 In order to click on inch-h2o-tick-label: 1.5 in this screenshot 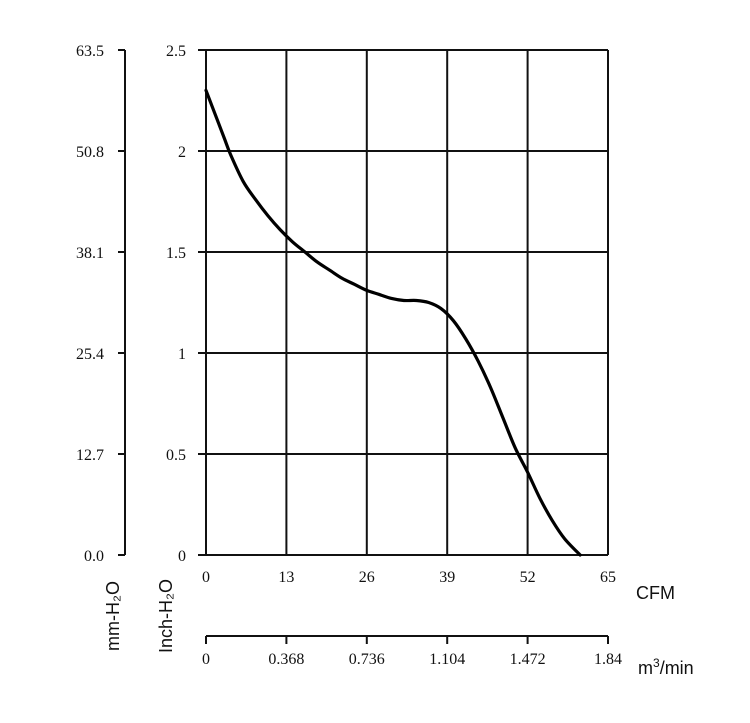, I will do `click(176, 253)`.